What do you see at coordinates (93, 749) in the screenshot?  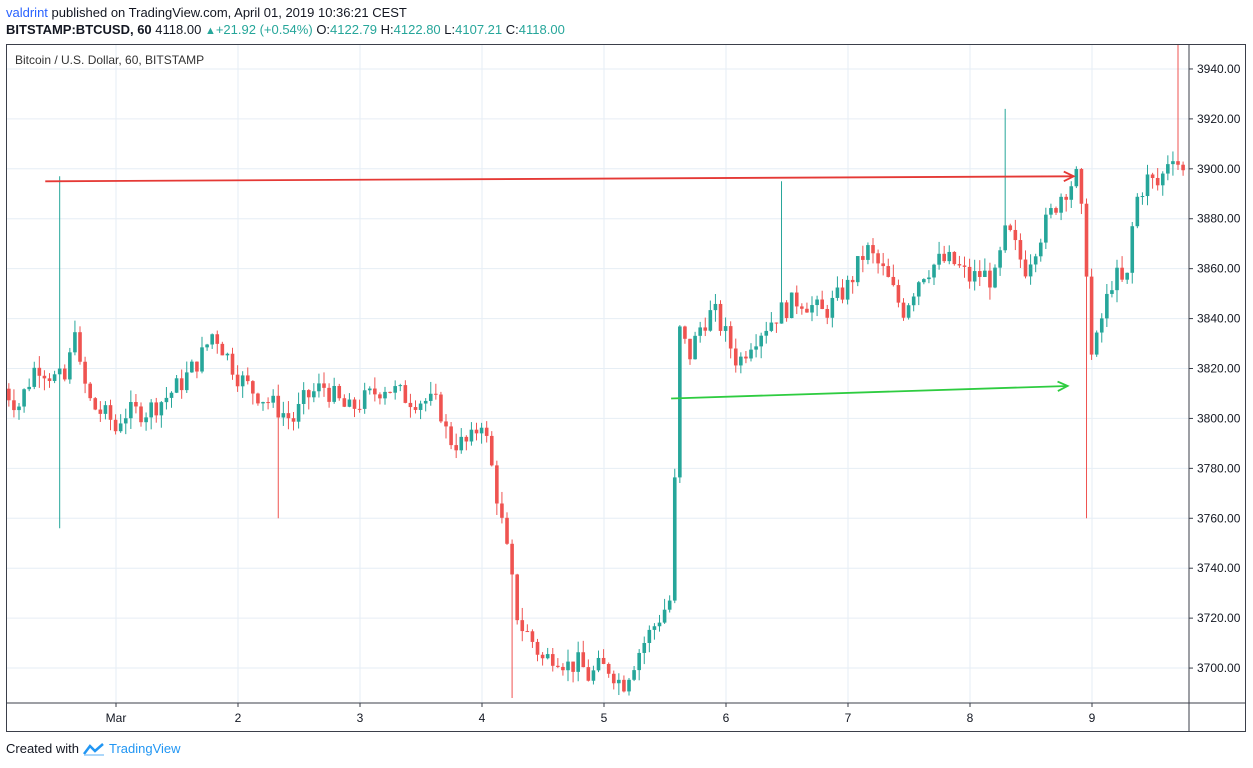 I see `tradingview-logo-icon` at bounding box center [93, 749].